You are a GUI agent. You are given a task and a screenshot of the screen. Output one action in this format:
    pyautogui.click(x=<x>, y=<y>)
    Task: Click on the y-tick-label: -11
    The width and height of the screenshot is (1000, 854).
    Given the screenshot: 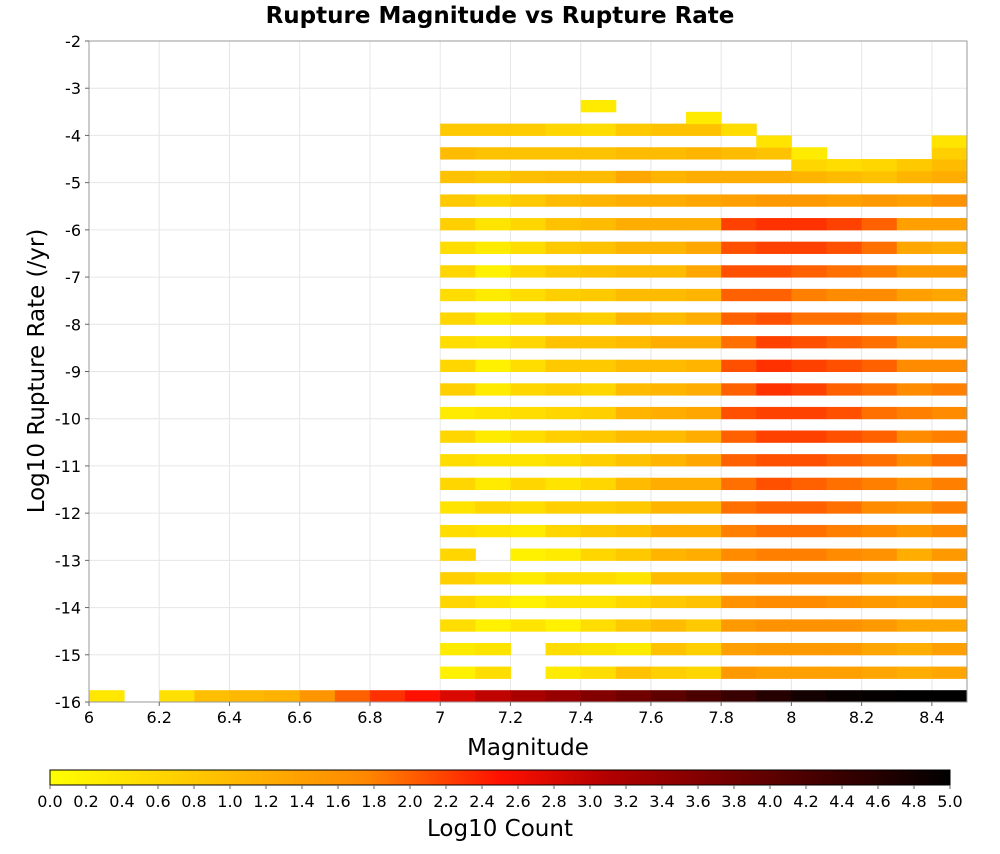 What is the action you would take?
    pyautogui.click(x=68, y=466)
    